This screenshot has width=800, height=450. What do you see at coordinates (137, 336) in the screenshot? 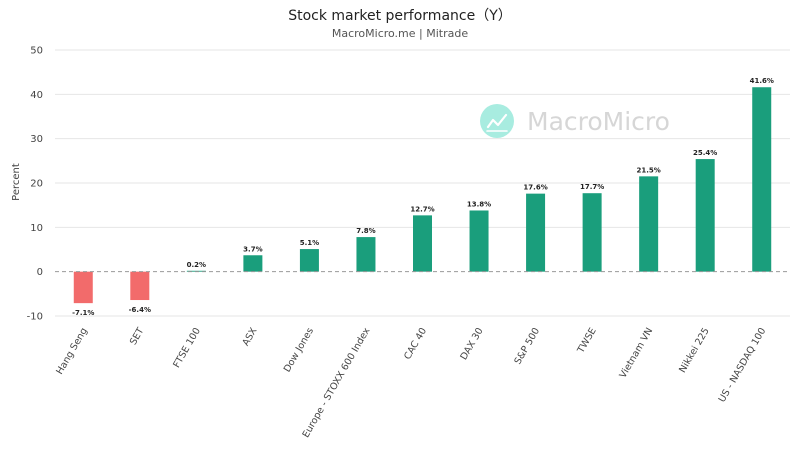
I see `x-tick-label: SET` at bounding box center [137, 336].